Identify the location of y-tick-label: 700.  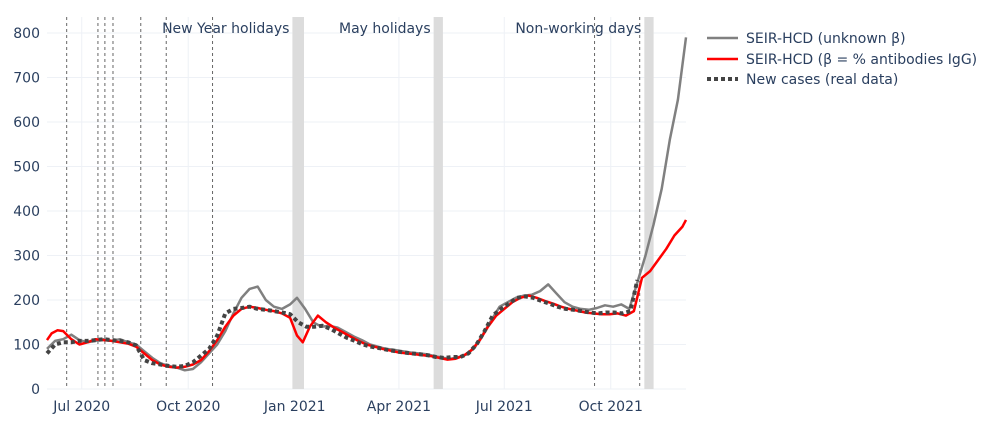
(26, 79).